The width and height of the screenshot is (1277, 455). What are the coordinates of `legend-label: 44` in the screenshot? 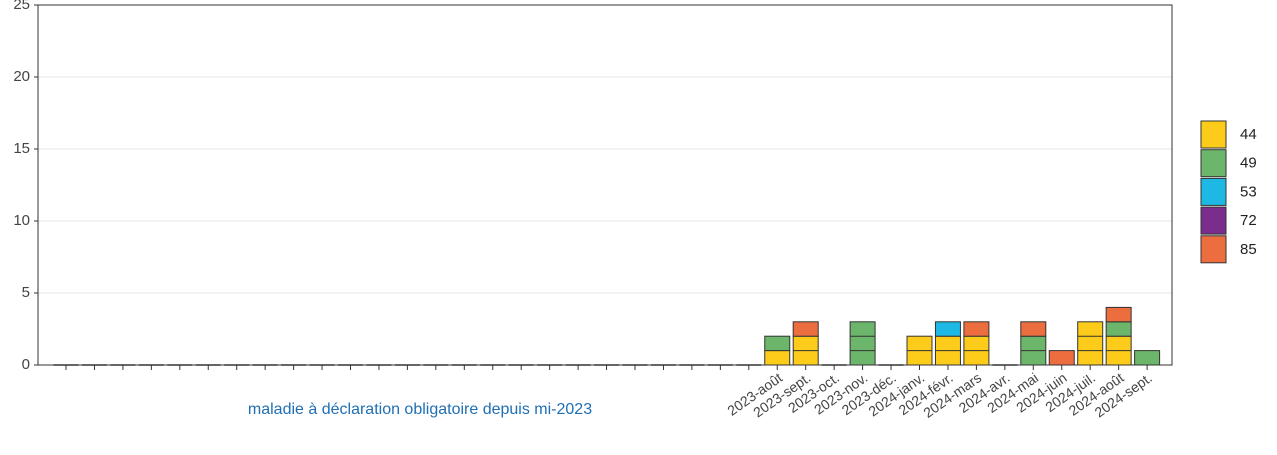 It's located at (1248, 134).